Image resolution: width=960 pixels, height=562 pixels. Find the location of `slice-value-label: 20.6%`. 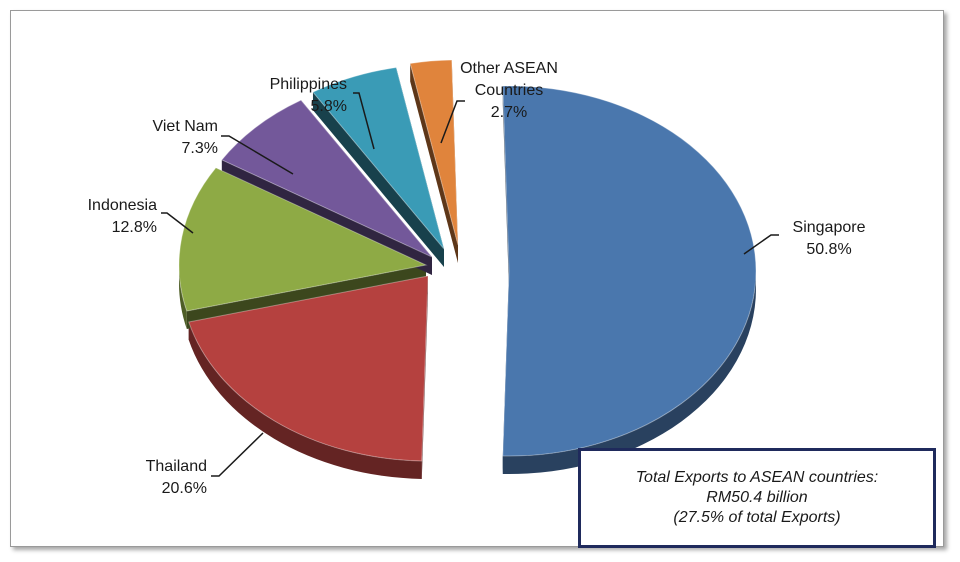

slice-value-label: 20.6% is located at coordinates (184, 488).